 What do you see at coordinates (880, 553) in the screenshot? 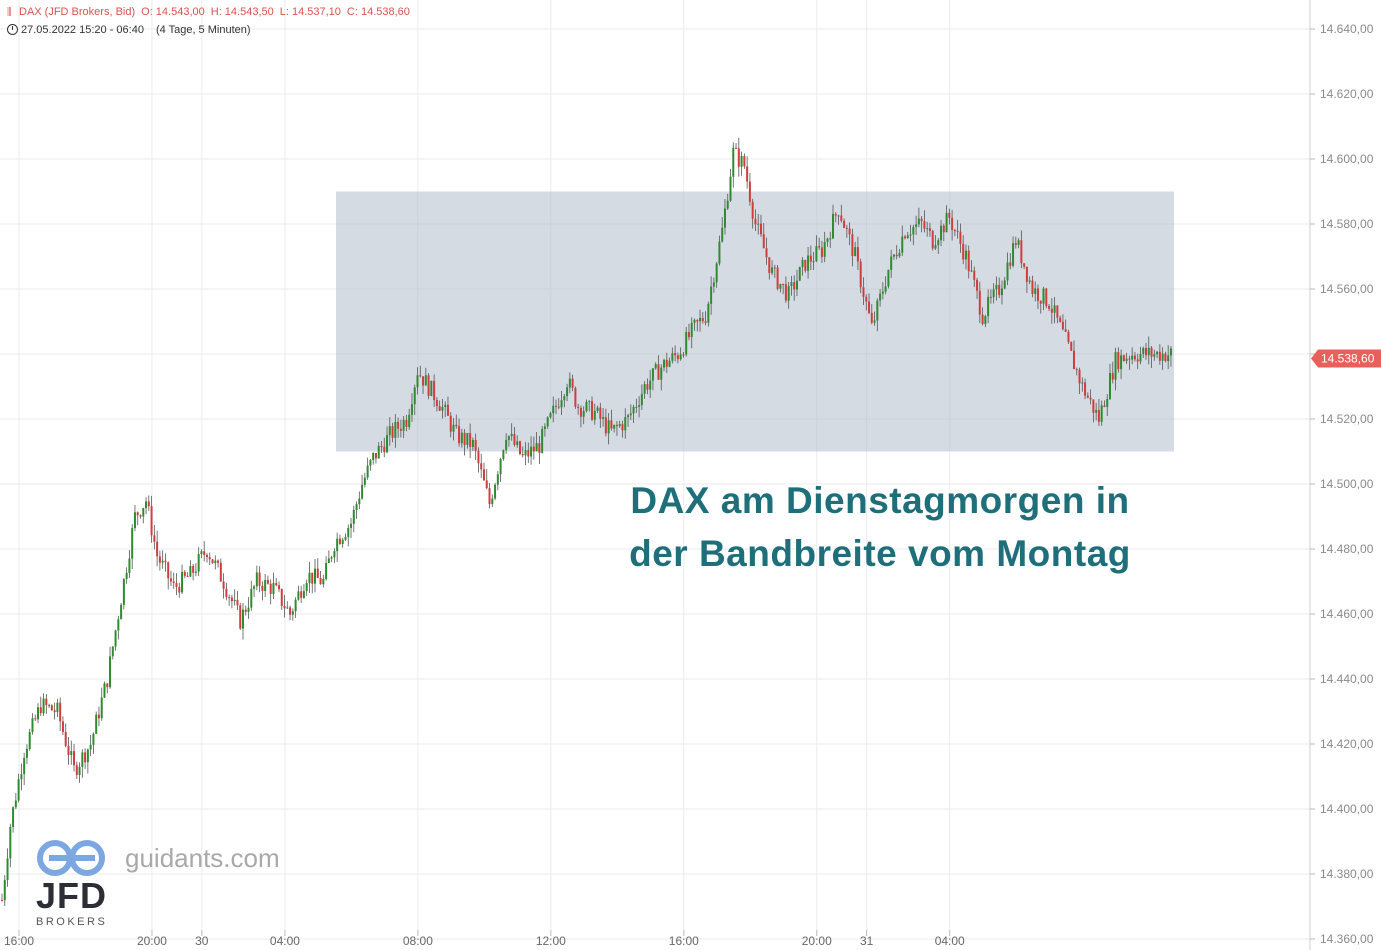
I see `annotation-line-2: der Bandbreite vom Montag` at bounding box center [880, 553].